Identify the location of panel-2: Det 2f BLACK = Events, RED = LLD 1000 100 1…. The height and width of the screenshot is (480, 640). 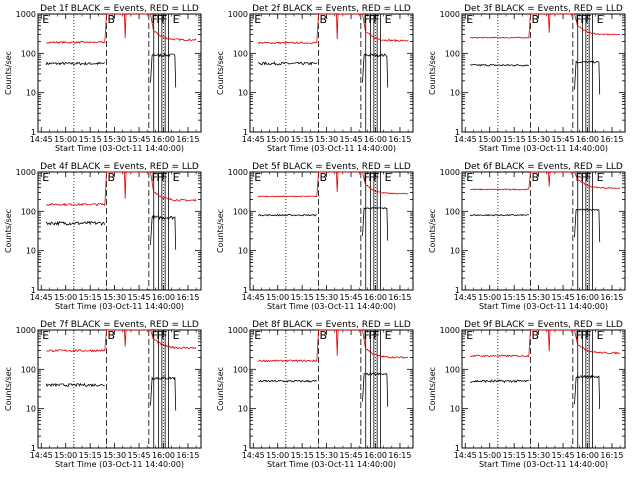
(315, 78).